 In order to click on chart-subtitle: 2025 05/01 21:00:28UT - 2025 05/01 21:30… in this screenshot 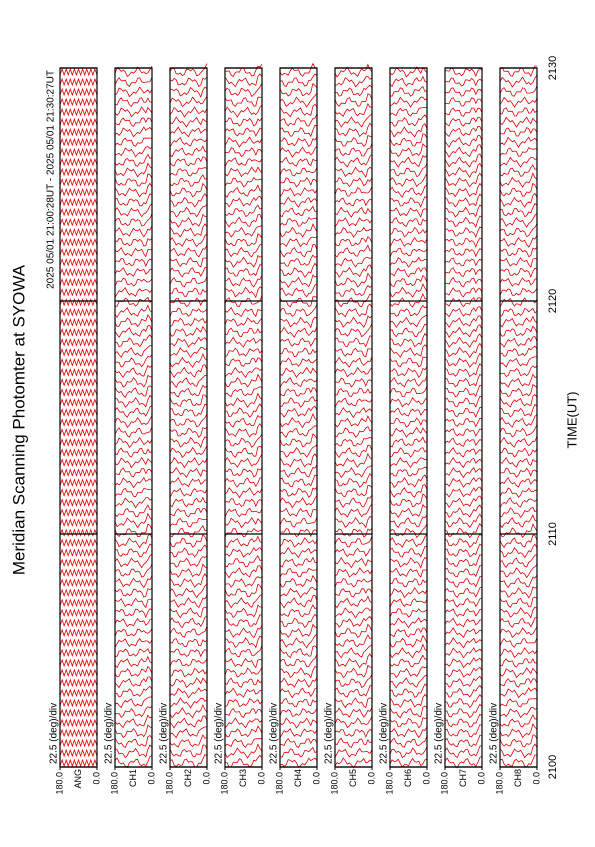, I will do `click(51, 179)`.